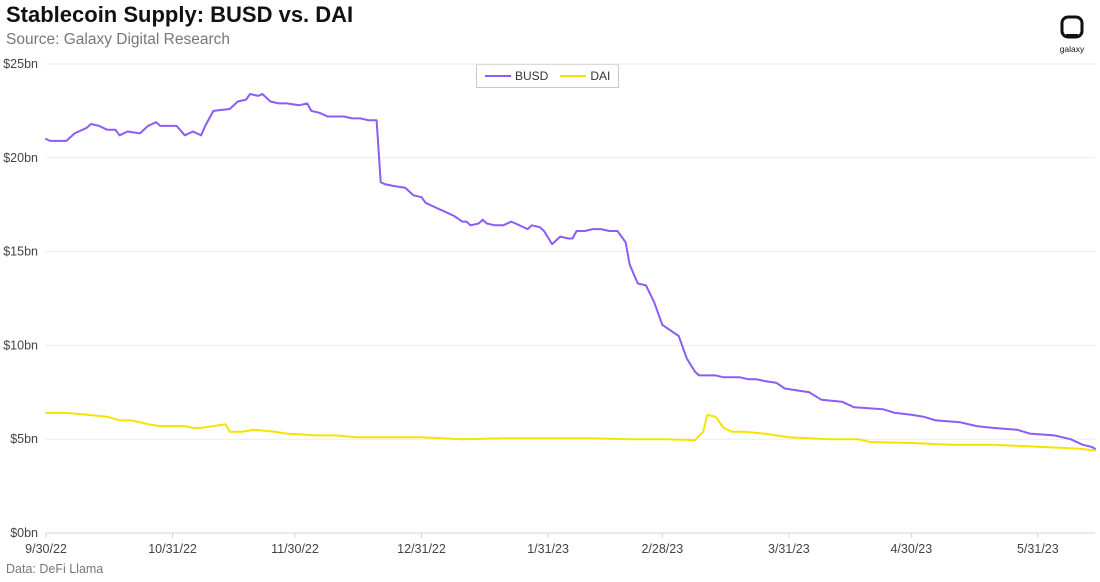 Image resolution: width=1100 pixels, height=582 pixels. What do you see at coordinates (180, 14) in the screenshot?
I see `chart-title: Stablecoin Supply: BUSD vs. DAI` at bounding box center [180, 14].